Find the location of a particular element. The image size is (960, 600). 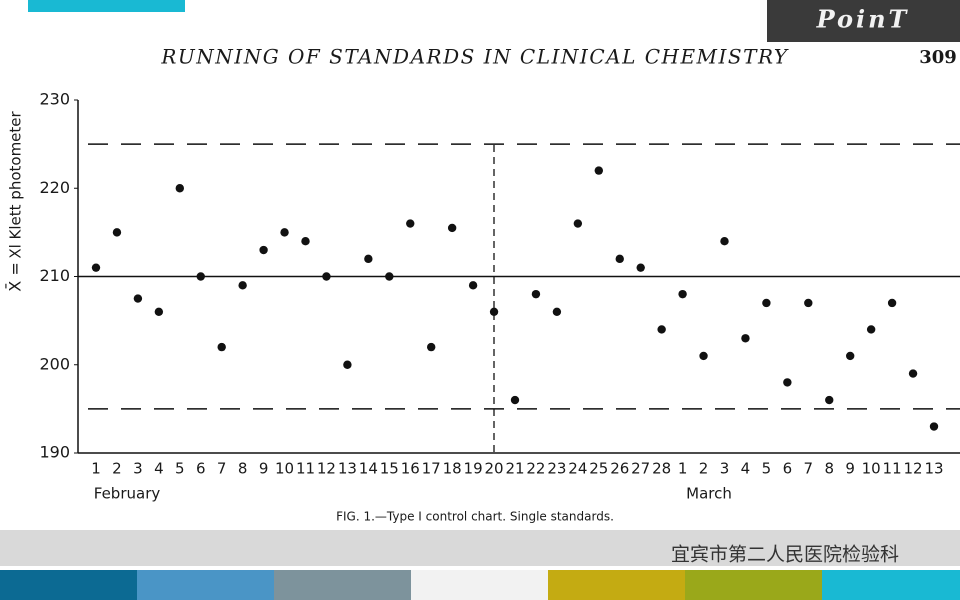

x-tick-label: 24 is located at coordinates (577, 469).